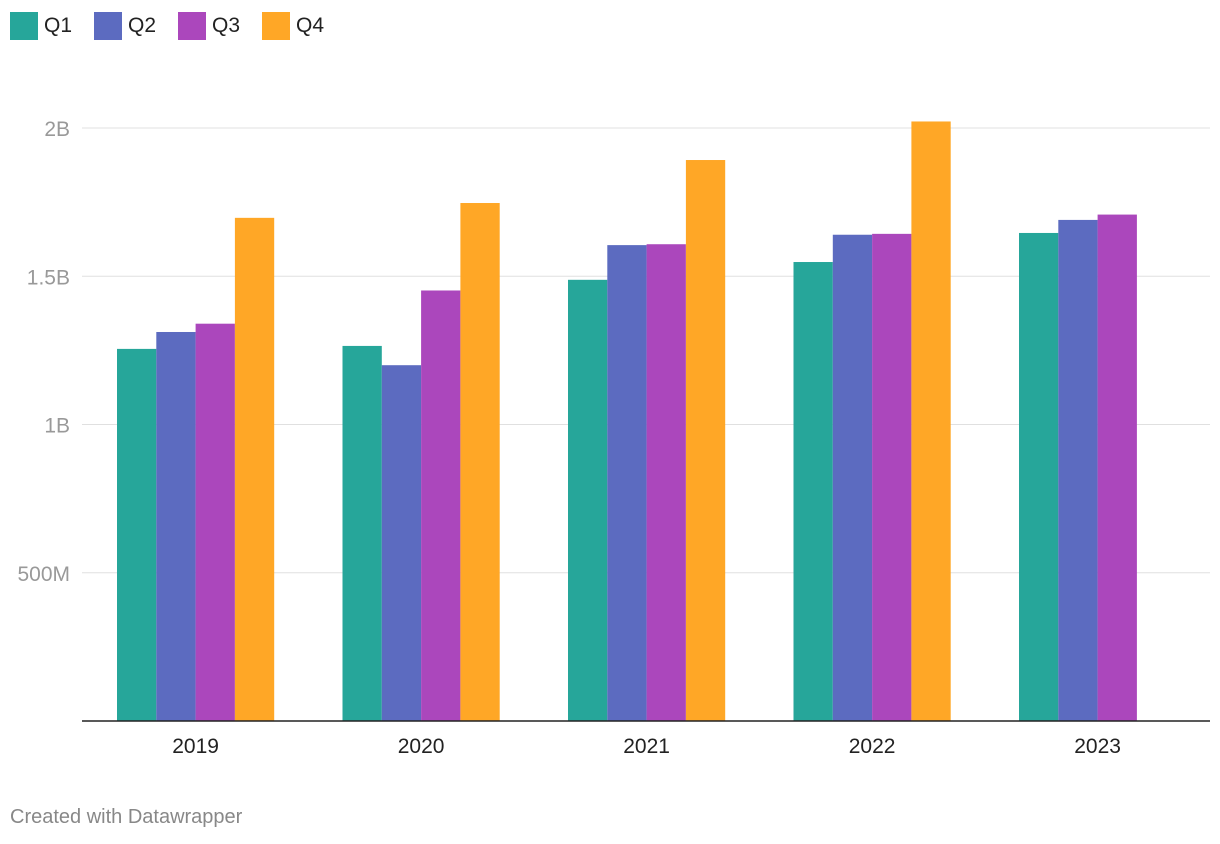  Describe the element at coordinates (872, 746) in the screenshot. I see `x-tick-label-2022: 2022` at that location.